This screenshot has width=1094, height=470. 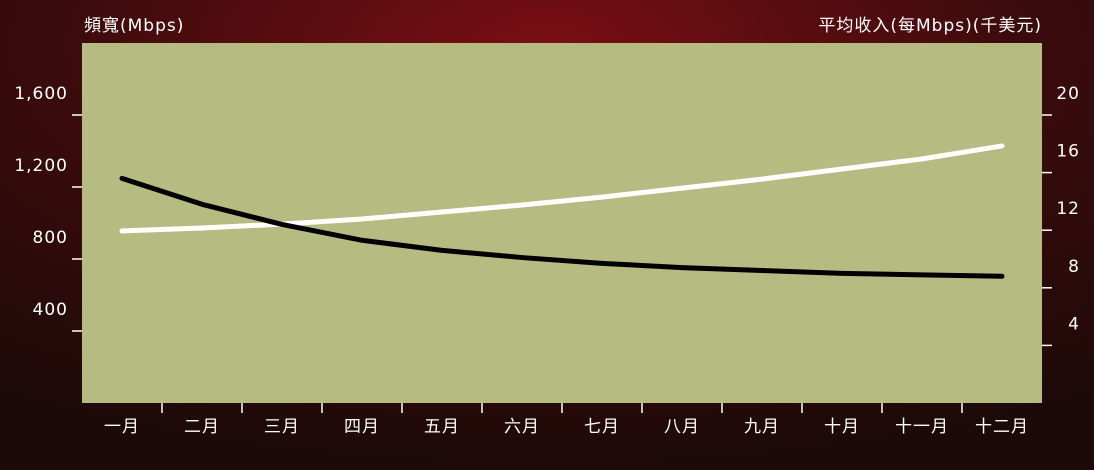 What do you see at coordinates (1068, 94) in the screenshot?
I see `y2-tick-label: 20` at bounding box center [1068, 94].